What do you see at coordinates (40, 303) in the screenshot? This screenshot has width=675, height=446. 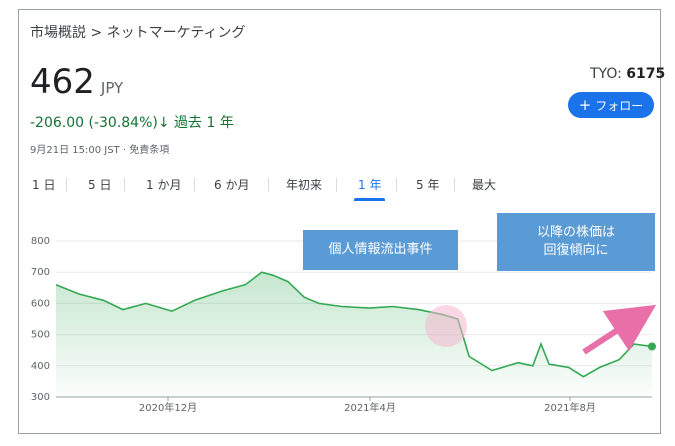 I see `y-tick-label: 600` at bounding box center [40, 303].